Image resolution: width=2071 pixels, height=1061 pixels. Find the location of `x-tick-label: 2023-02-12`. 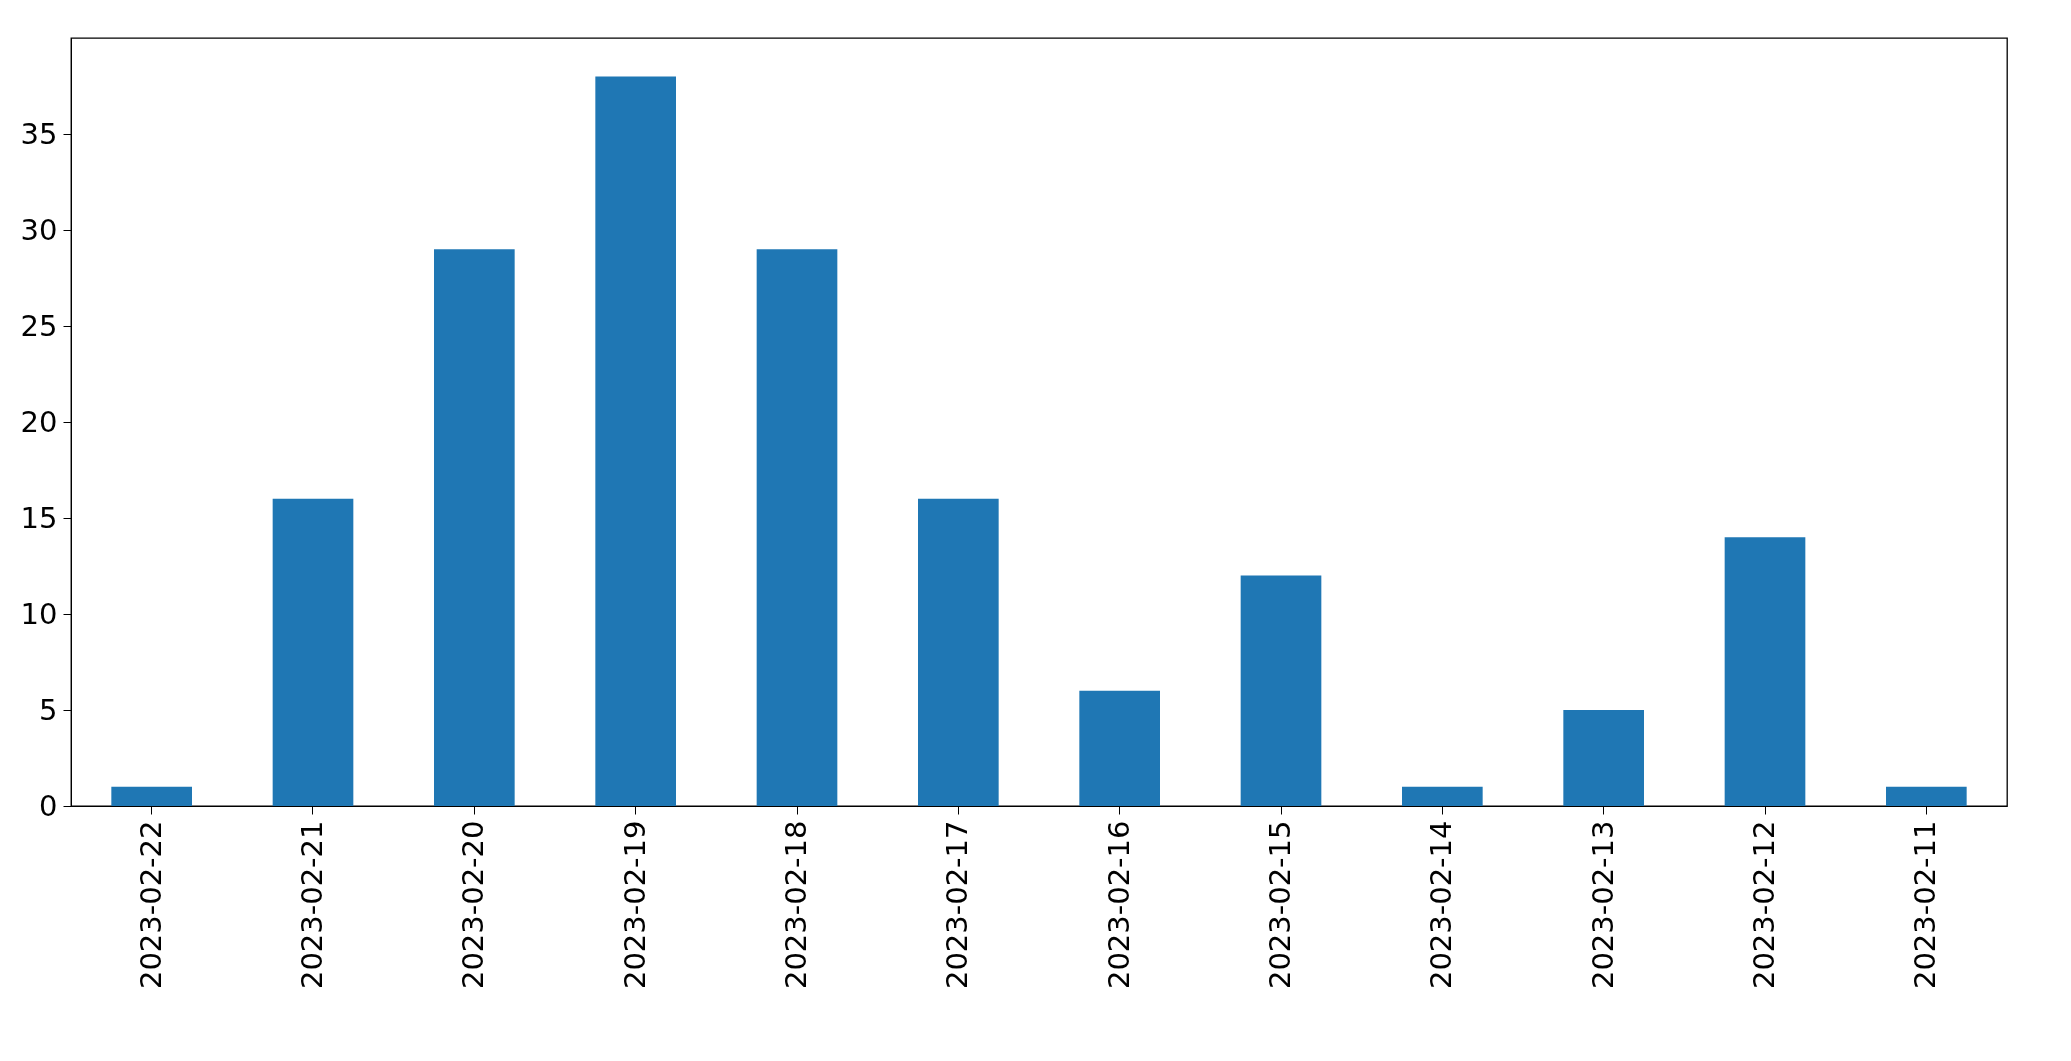

x-tick-label: 2023-02-12 is located at coordinates (1764, 905).